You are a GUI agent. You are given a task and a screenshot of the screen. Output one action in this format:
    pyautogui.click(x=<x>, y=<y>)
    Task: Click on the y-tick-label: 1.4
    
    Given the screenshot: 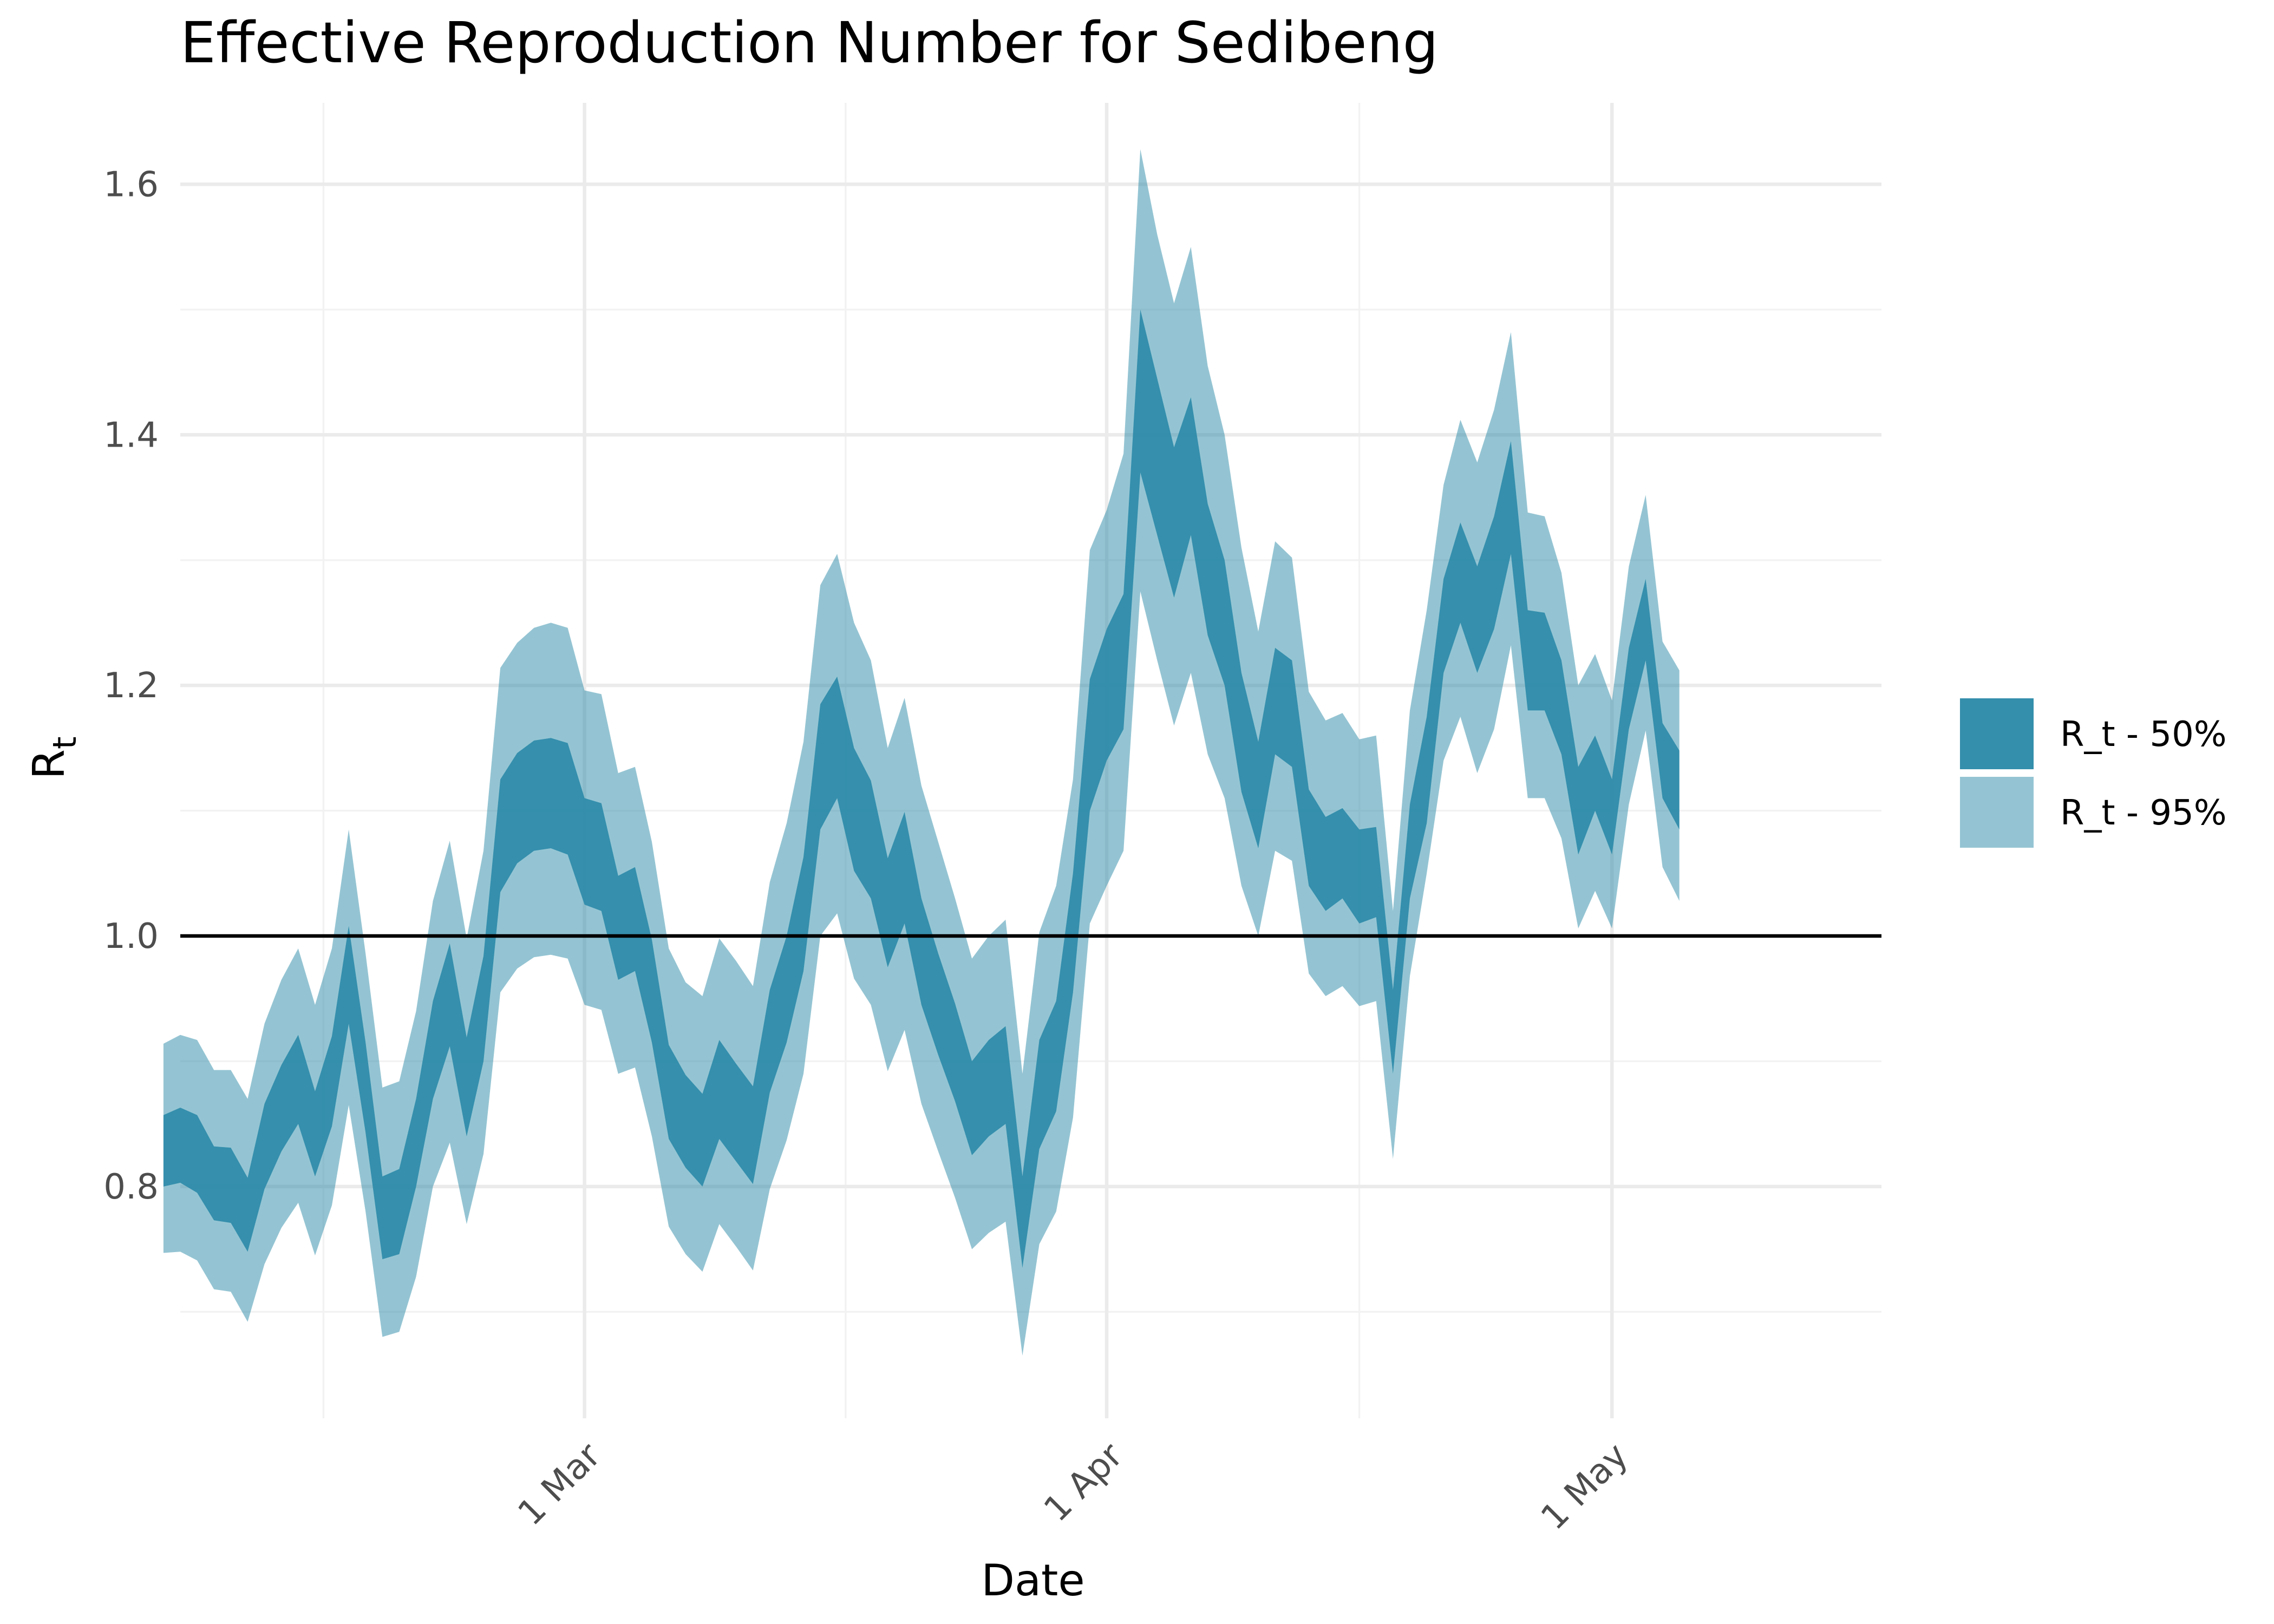 What is the action you would take?
    pyautogui.click(x=131, y=435)
    